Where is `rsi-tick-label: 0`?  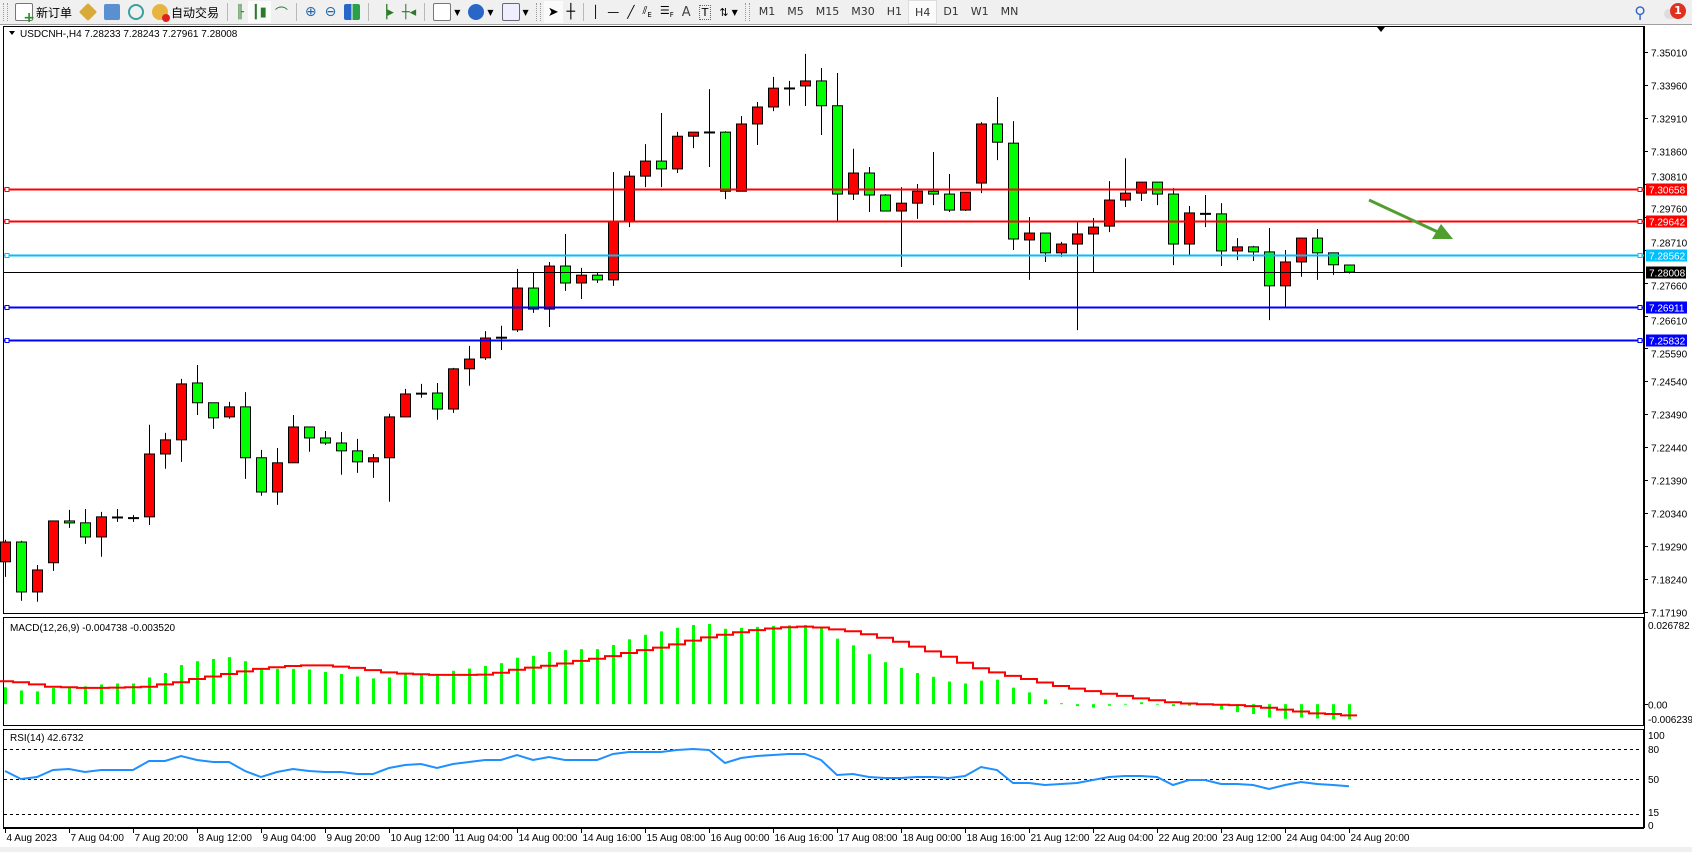 rsi-tick-label: 0 is located at coordinates (1651, 826).